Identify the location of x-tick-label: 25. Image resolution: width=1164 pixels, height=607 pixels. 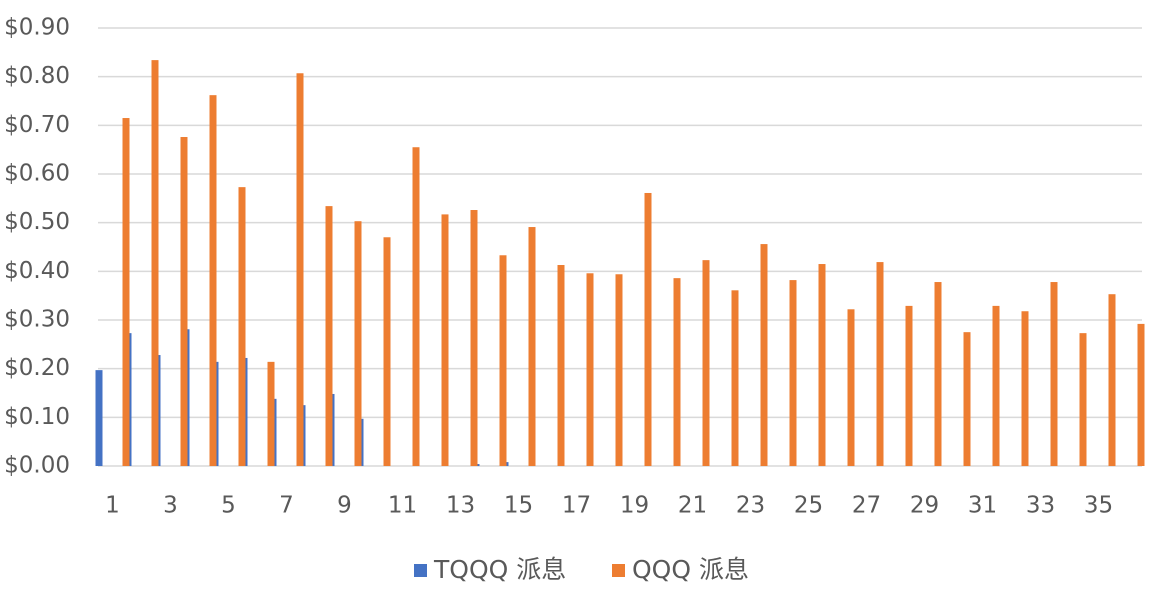
(808, 506).